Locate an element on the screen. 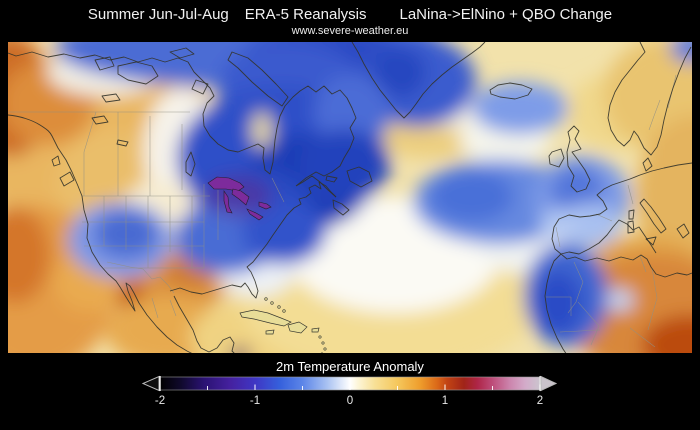 Image resolution: width=700 pixels, height=430 pixels. title-season: Summer Jun-Jul-Aug is located at coordinates (158, 14).